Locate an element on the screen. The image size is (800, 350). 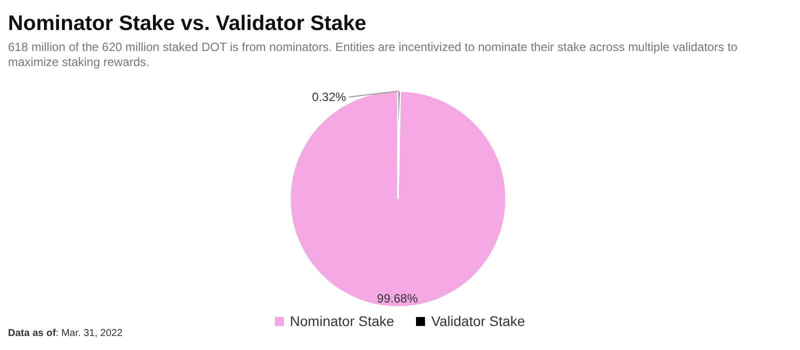
chart-subtitle: 618 million of the 620 million staked DOT is from nominators. Entities are incentivized to nominate their stake across multiple validators to maximize staking rewards. is located at coordinates (373, 55).